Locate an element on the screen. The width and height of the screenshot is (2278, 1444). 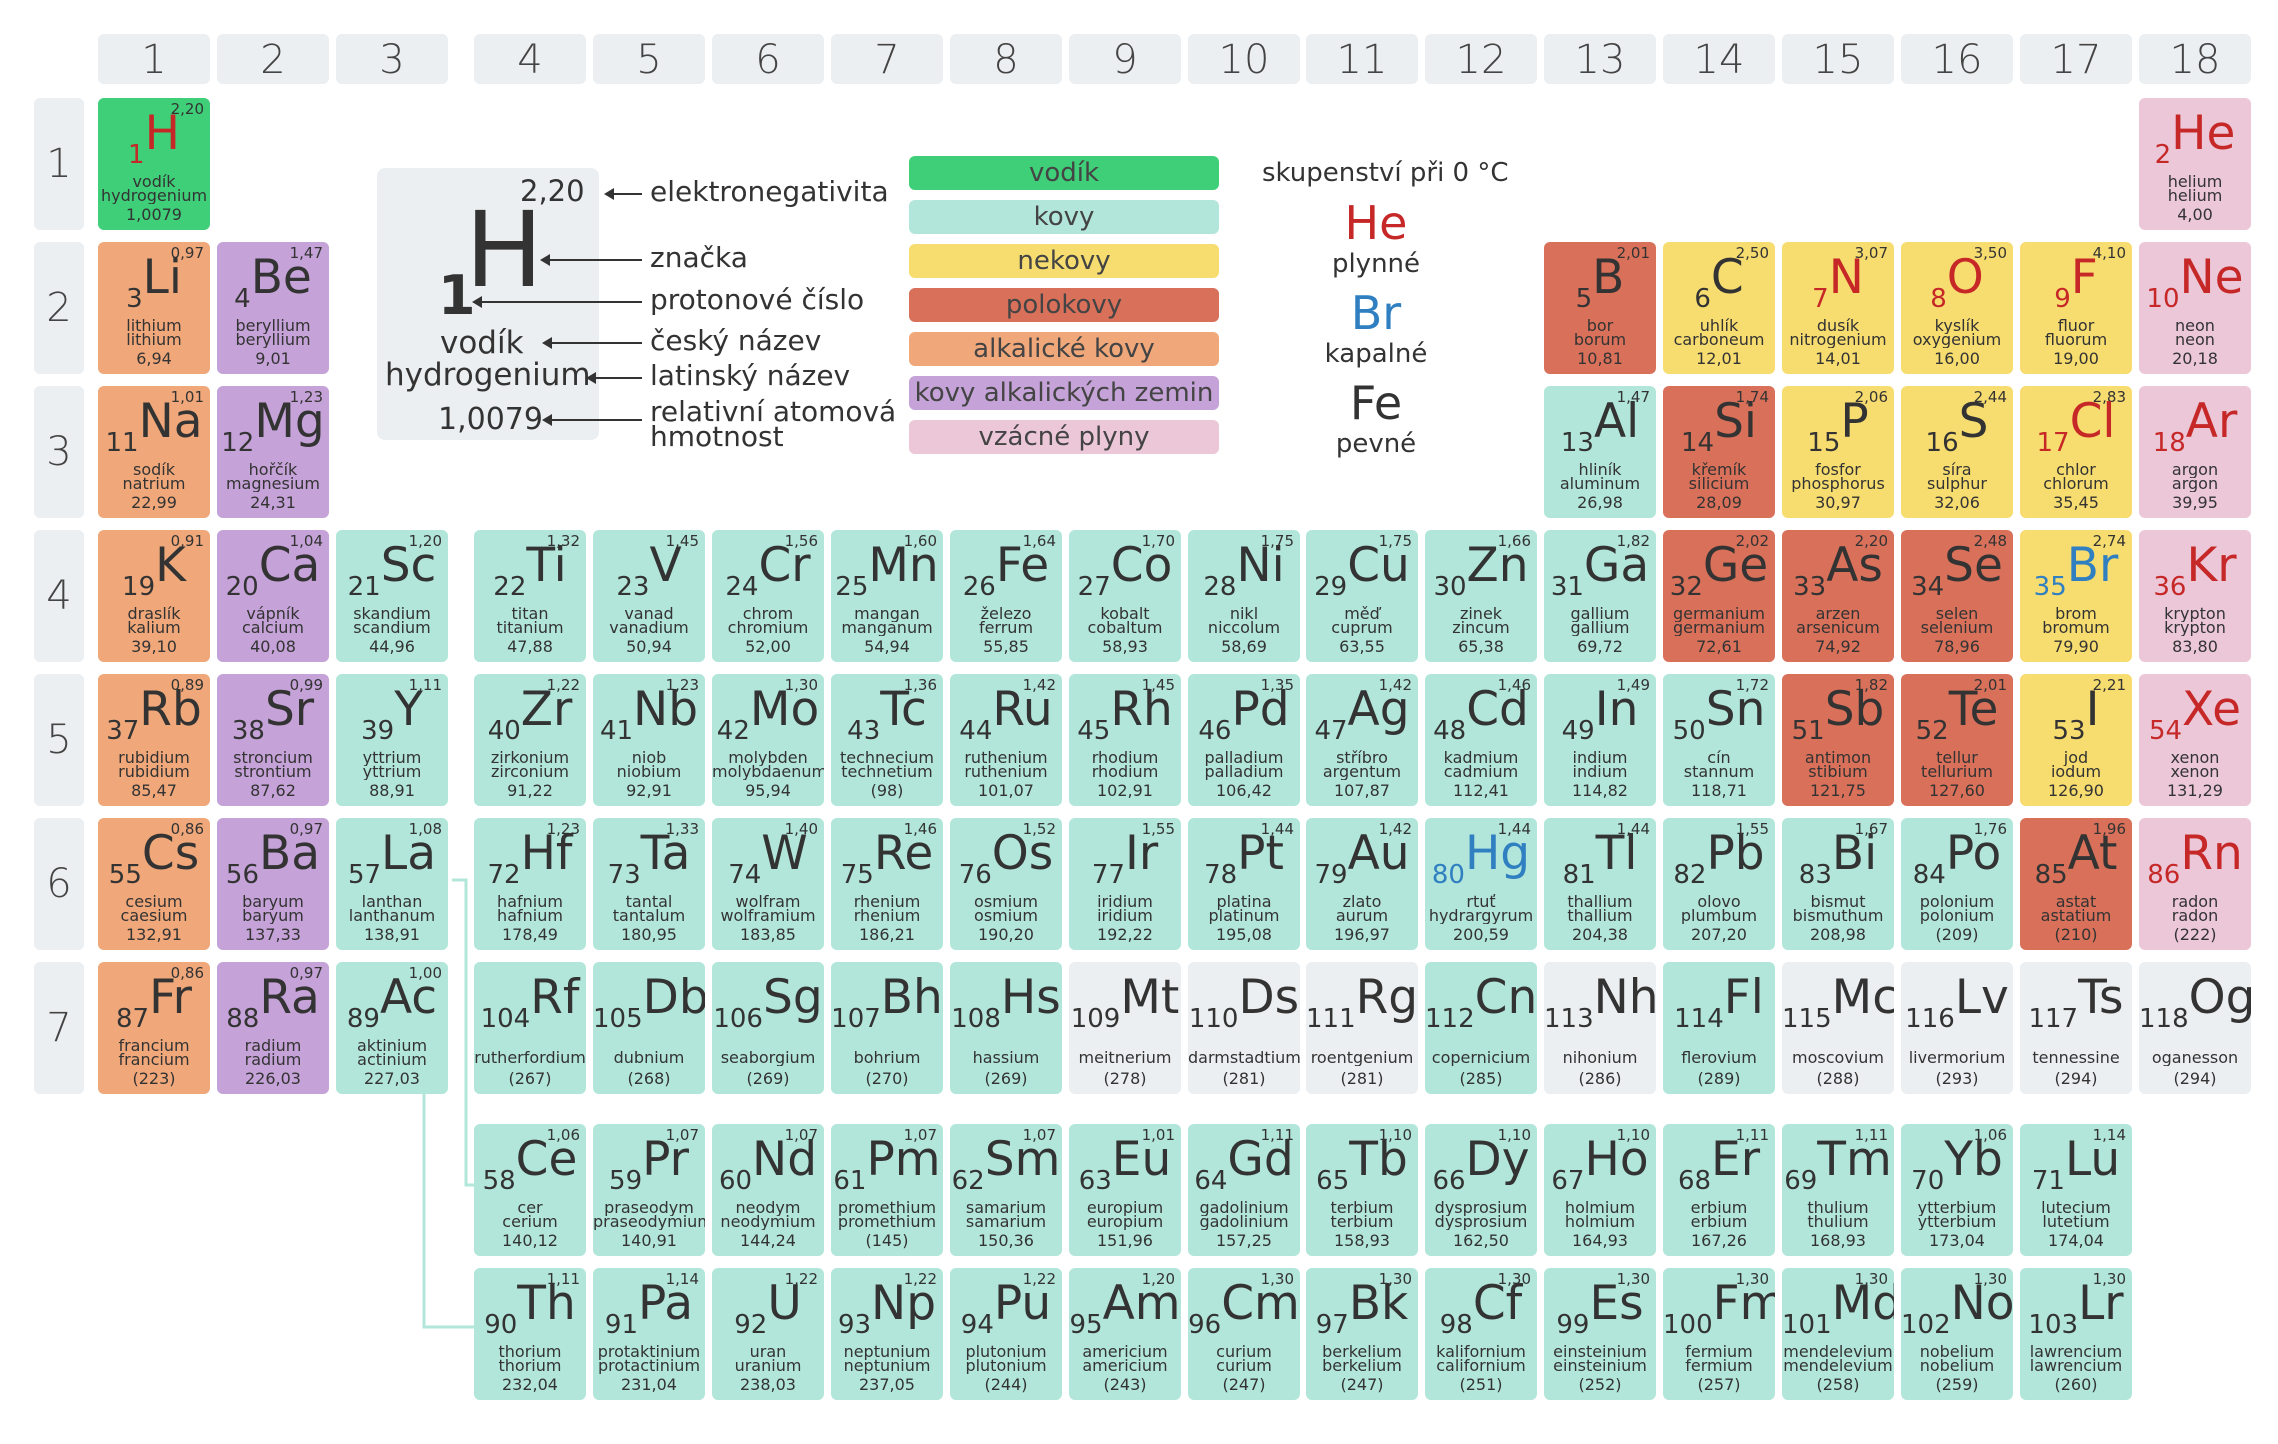
element-Ge: 2,02 32Ge germanium germanium 72,61 is located at coordinates (1719, 596).